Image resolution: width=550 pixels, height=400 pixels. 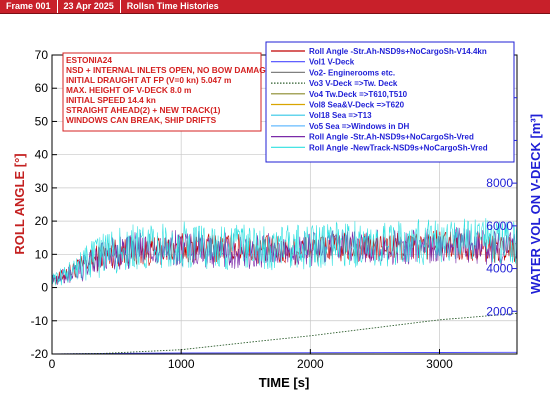 What do you see at coordinates (359, 126) in the screenshot?
I see `legend-label: Vo5 Sea =>Windows in DH` at bounding box center [359, 126].